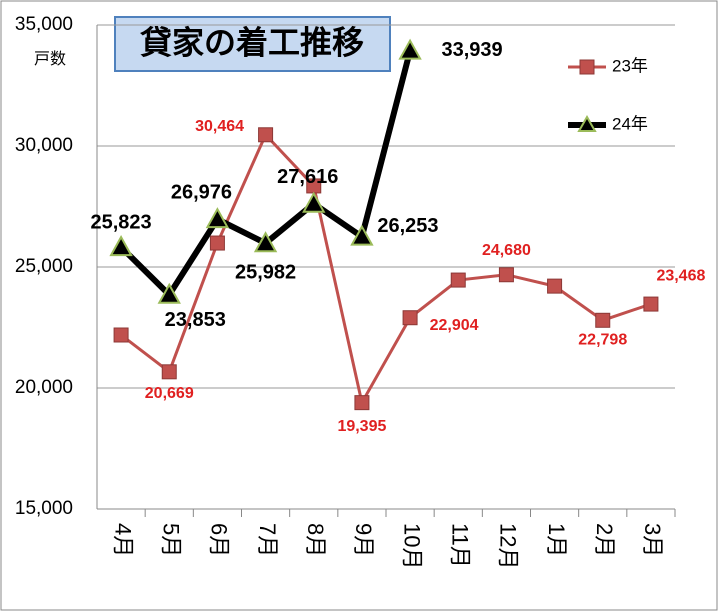 This screenshot has width=718, height=616. I want to click on x-tick-label: 7月, so click(267, 540).